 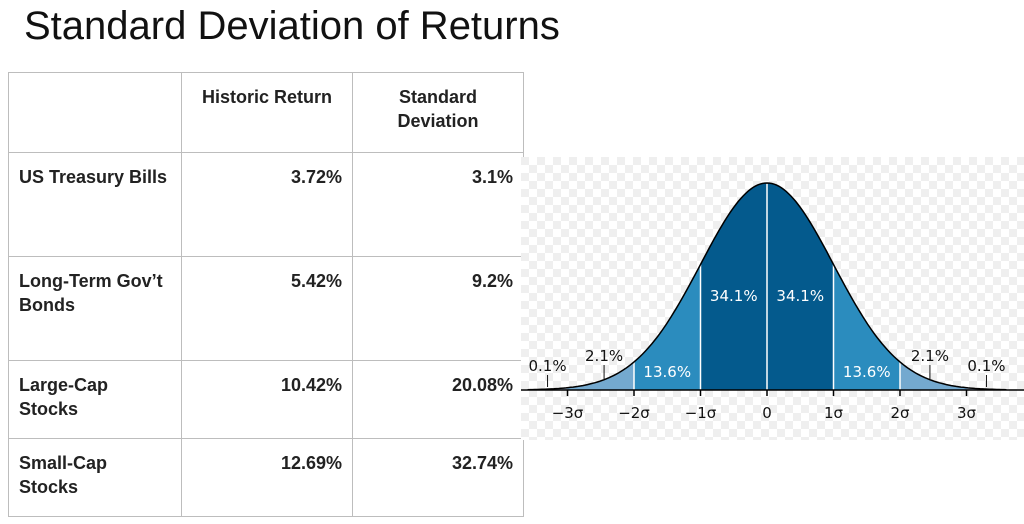 I want to click on historic-return: 10.42%, so click(x=267, y=399).